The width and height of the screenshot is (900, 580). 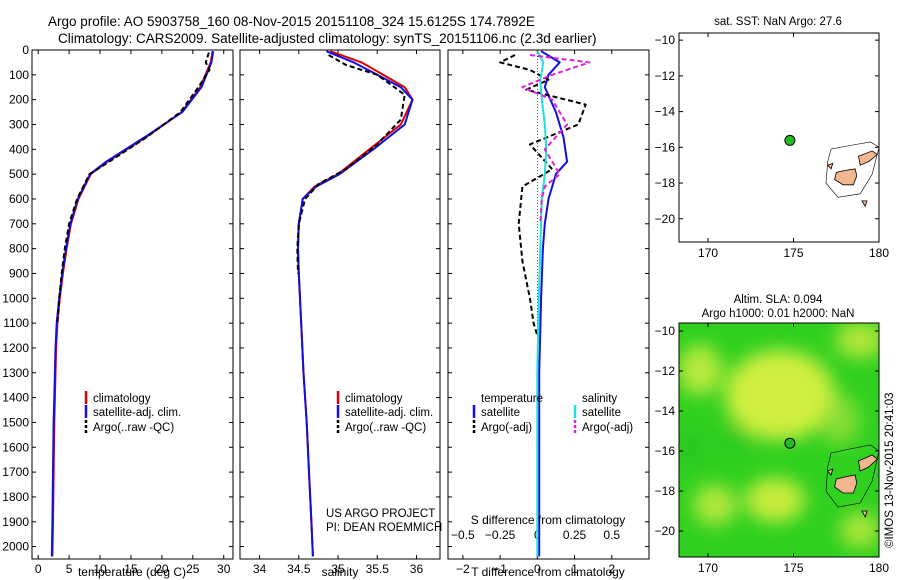 What do you see at coordinates (299, 569) in the screenshot?
I see `x-tick-label: 34.5` at bounding box center [299, 569].